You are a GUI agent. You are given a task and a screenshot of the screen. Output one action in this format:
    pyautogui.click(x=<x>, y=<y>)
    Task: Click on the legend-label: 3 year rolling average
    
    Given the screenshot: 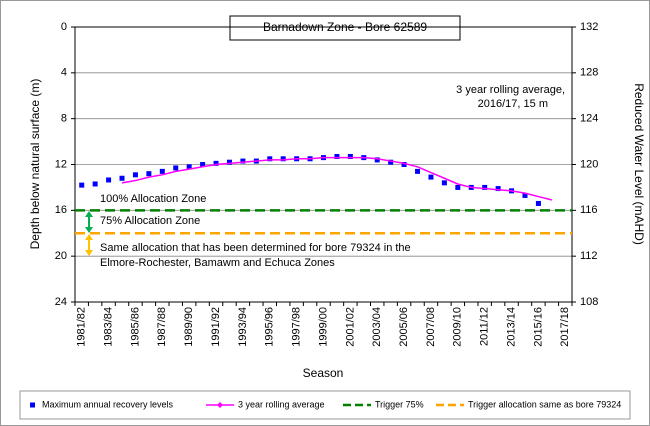 What is the action you would take?
    pyautogui.click(x=281, y=404)
    